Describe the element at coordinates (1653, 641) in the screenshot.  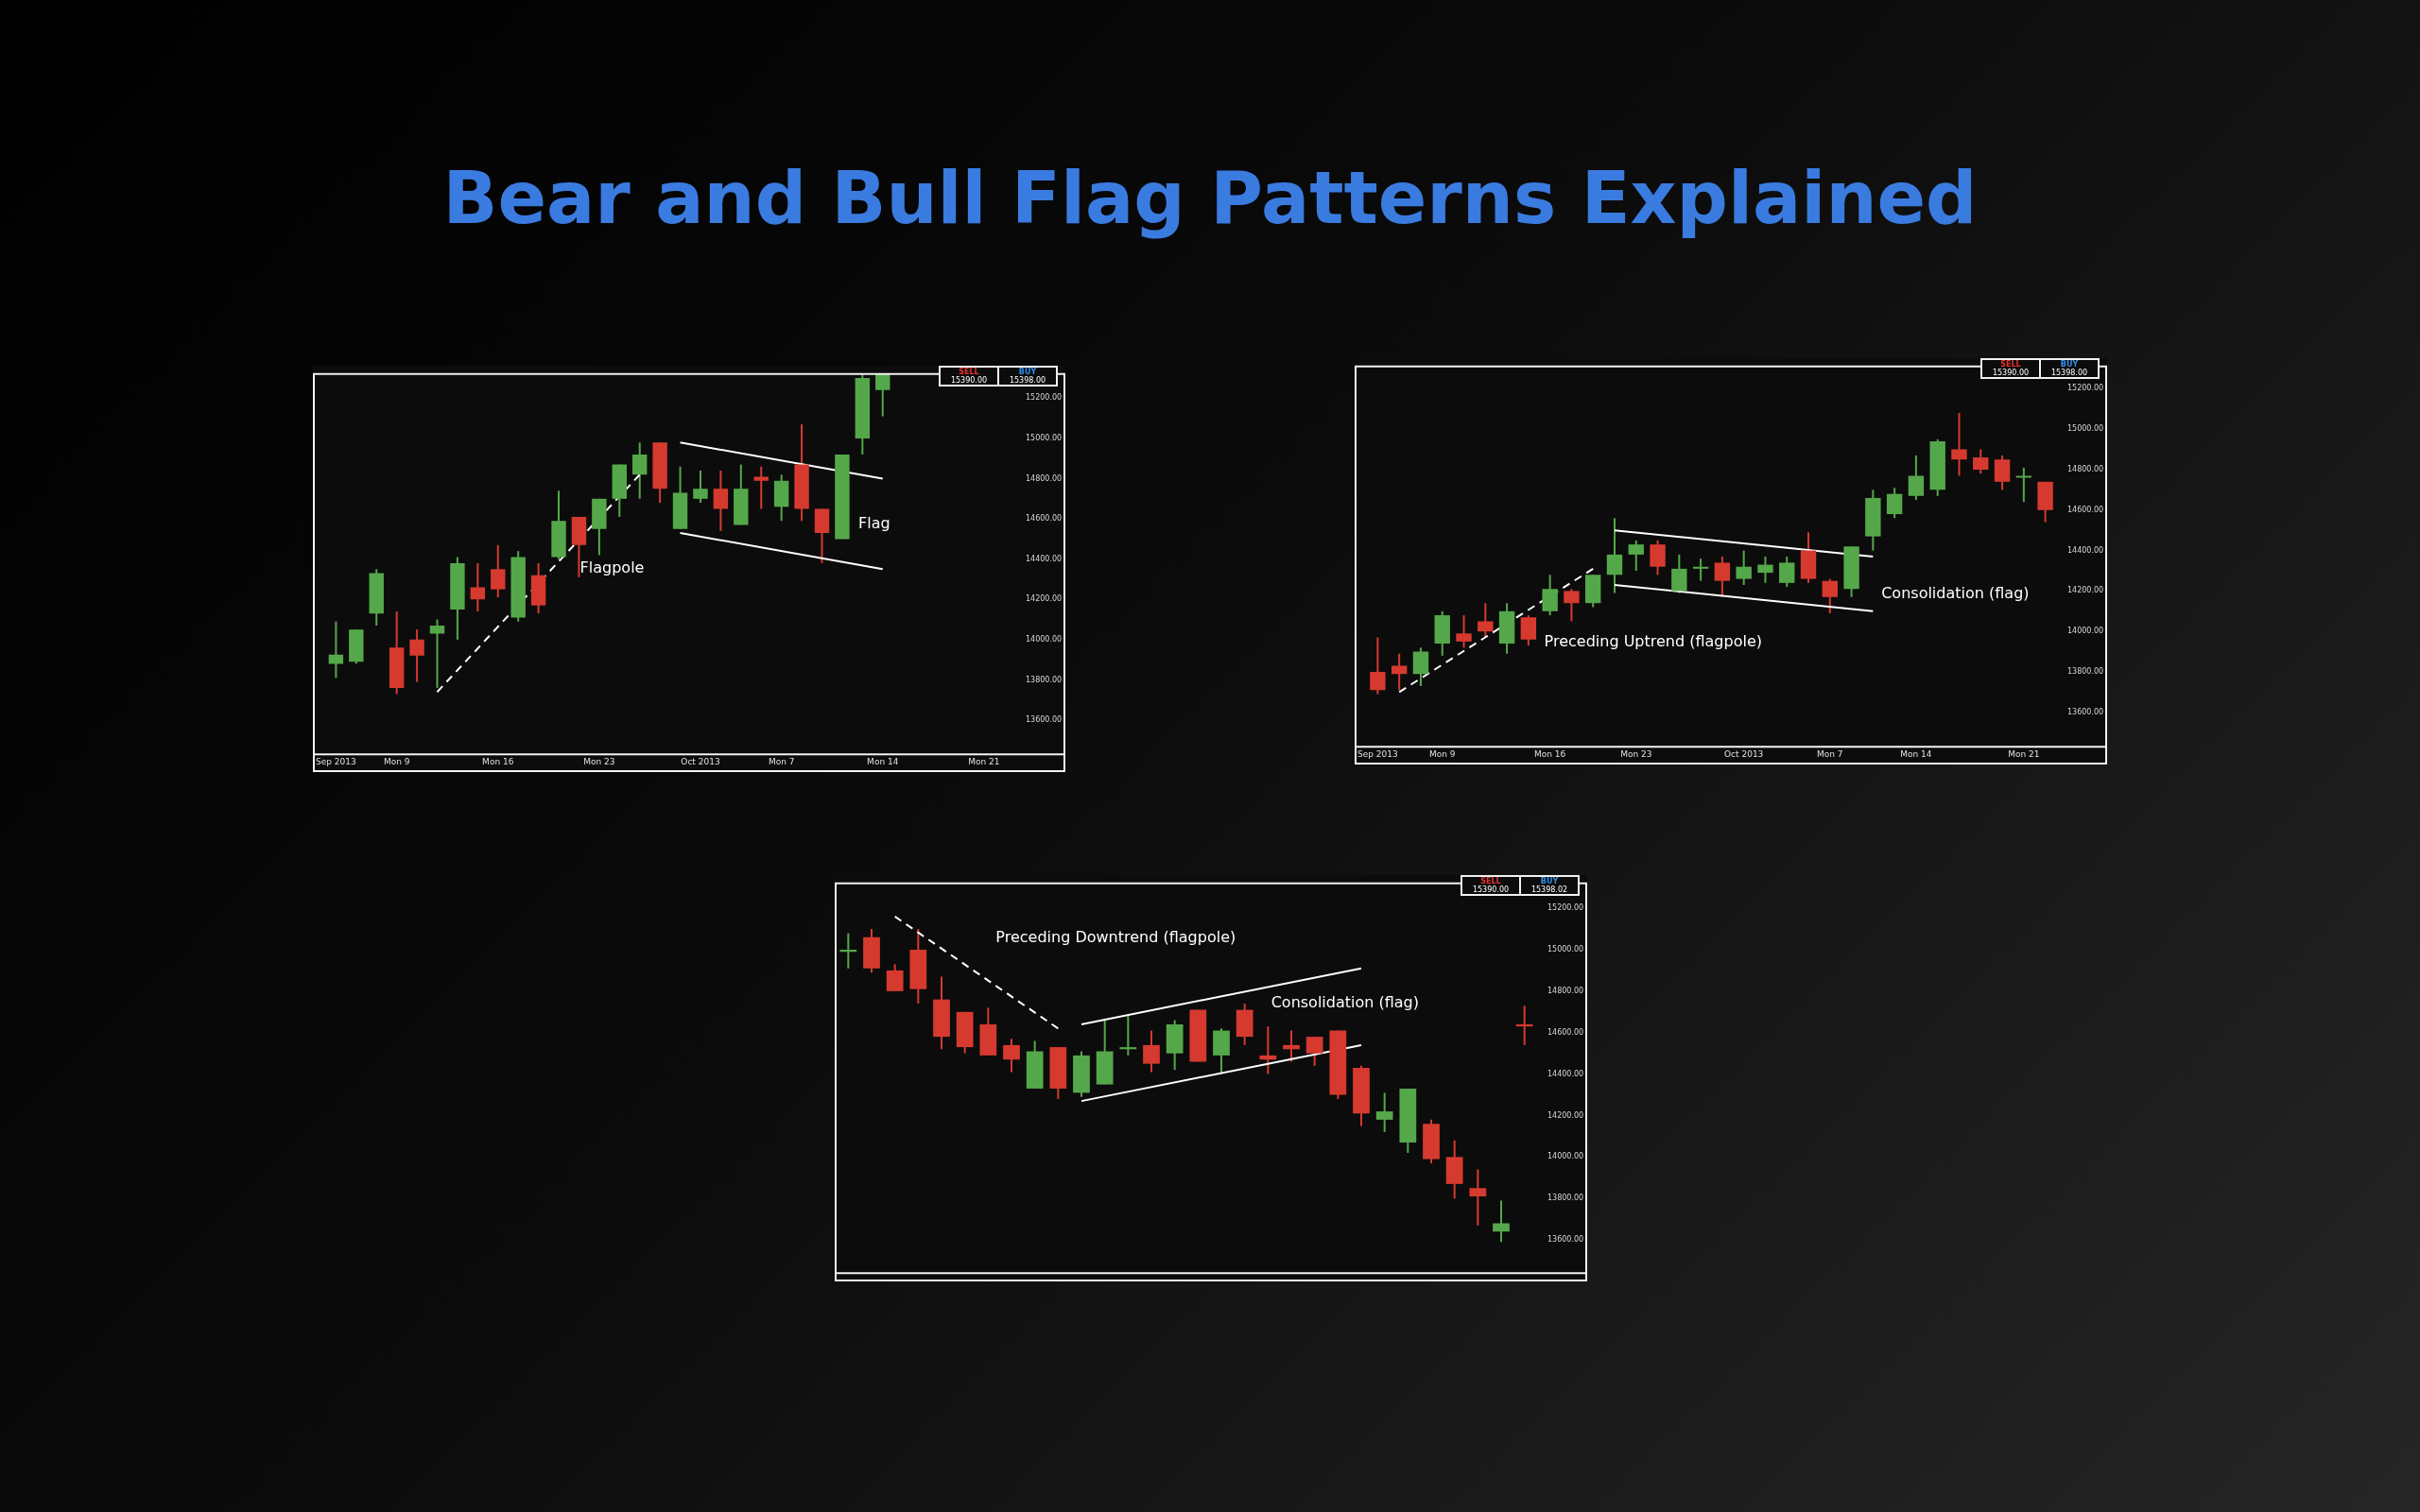
I see `annotation: Preceding Uptrend (flagpole)` at that location.